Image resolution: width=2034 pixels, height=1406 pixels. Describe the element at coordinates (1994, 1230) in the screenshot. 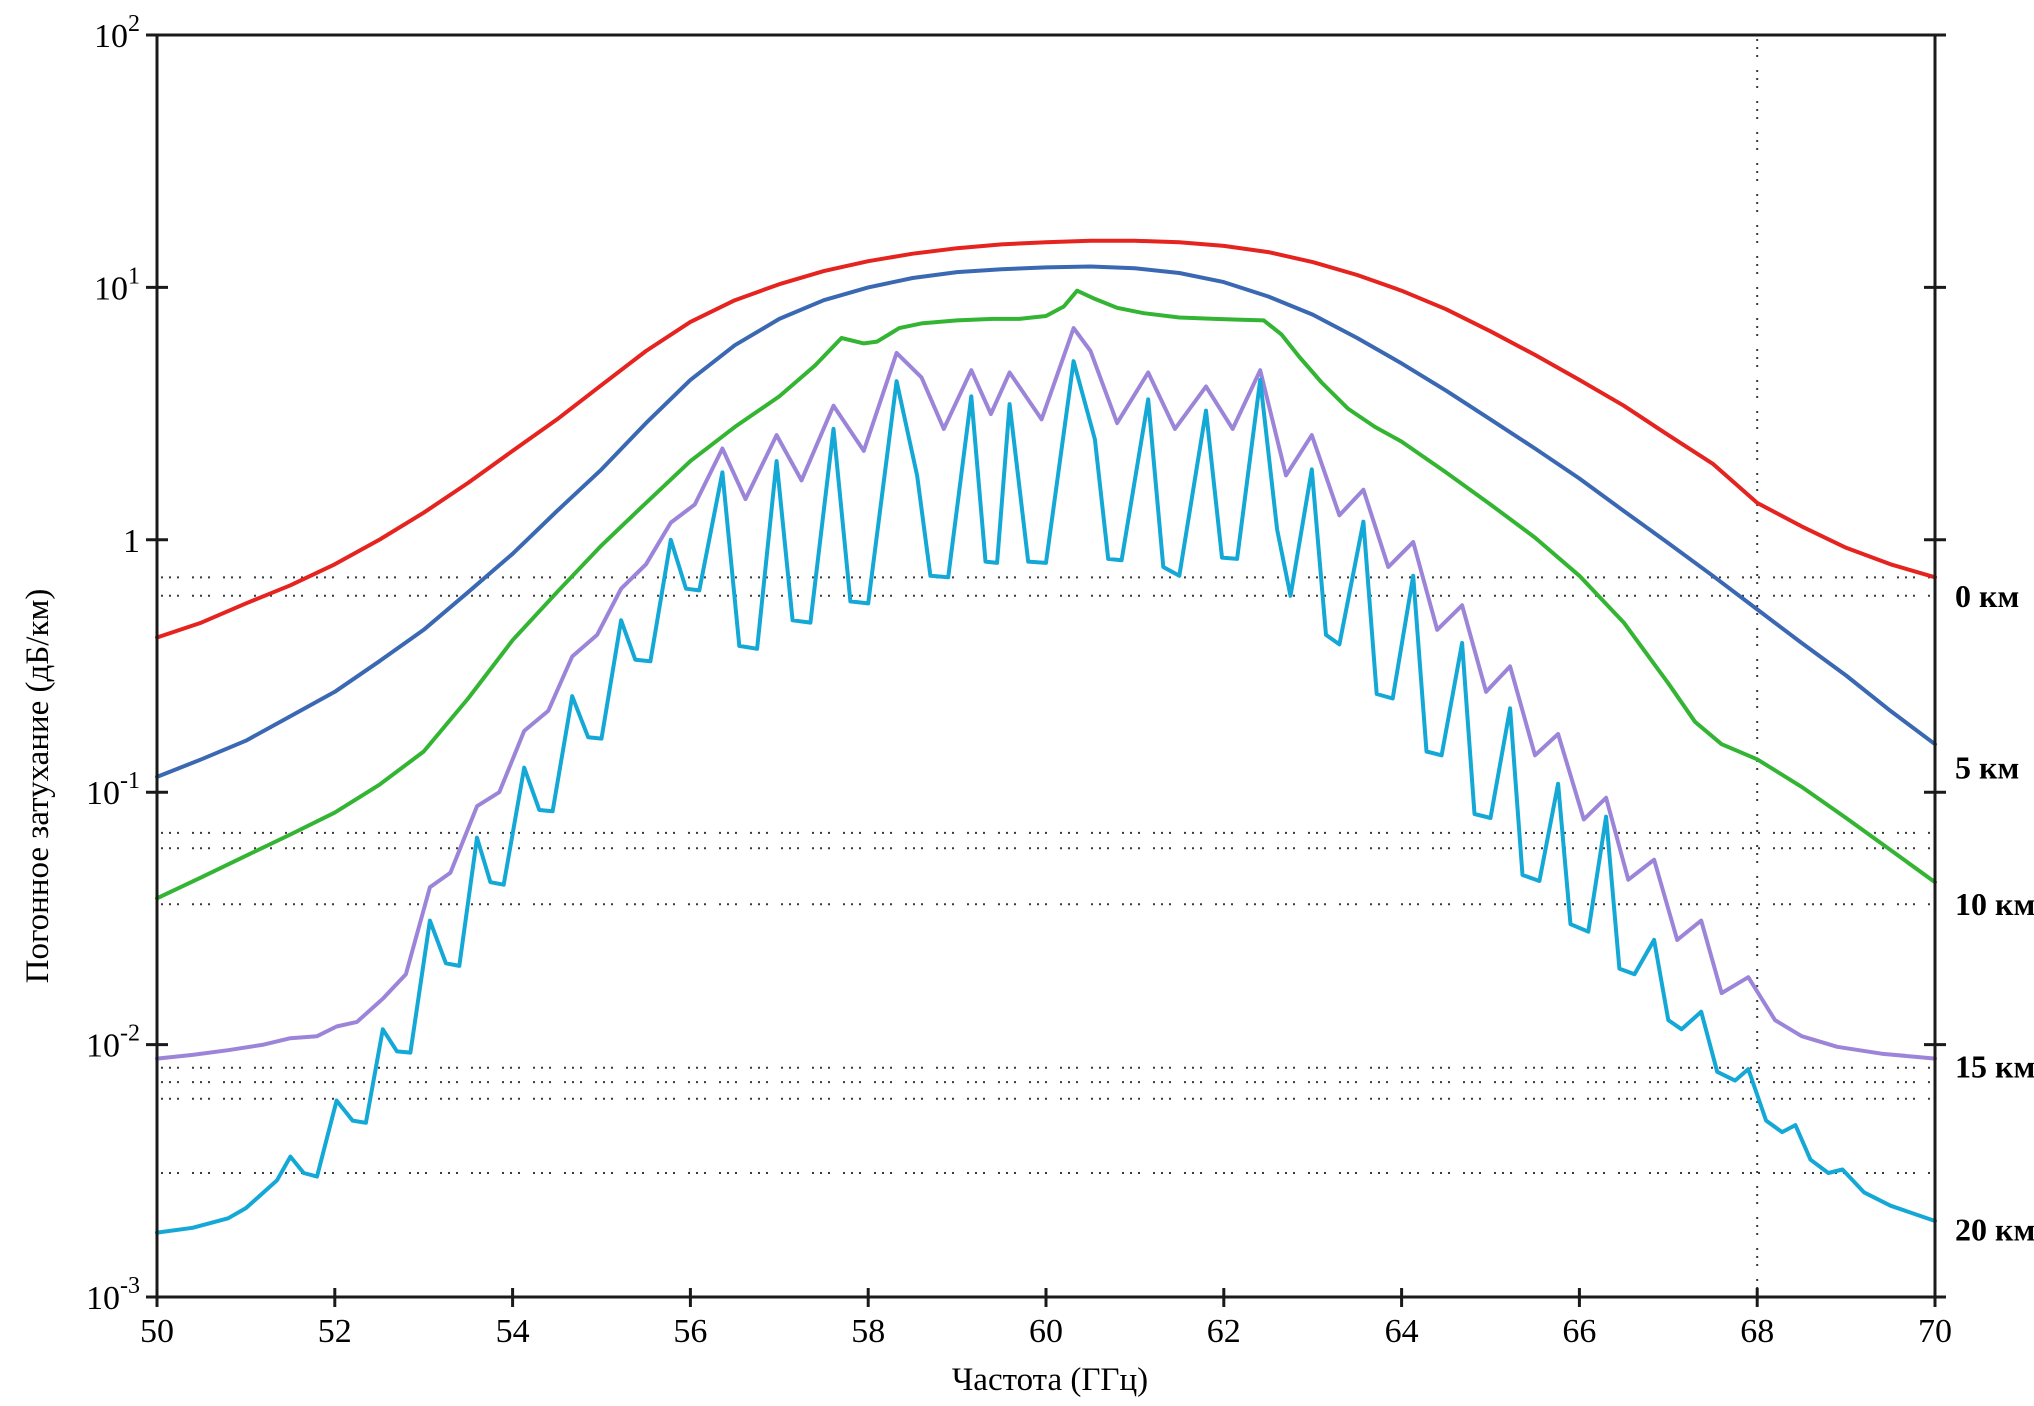

I see `series-label-20km: 20 км` at that location.